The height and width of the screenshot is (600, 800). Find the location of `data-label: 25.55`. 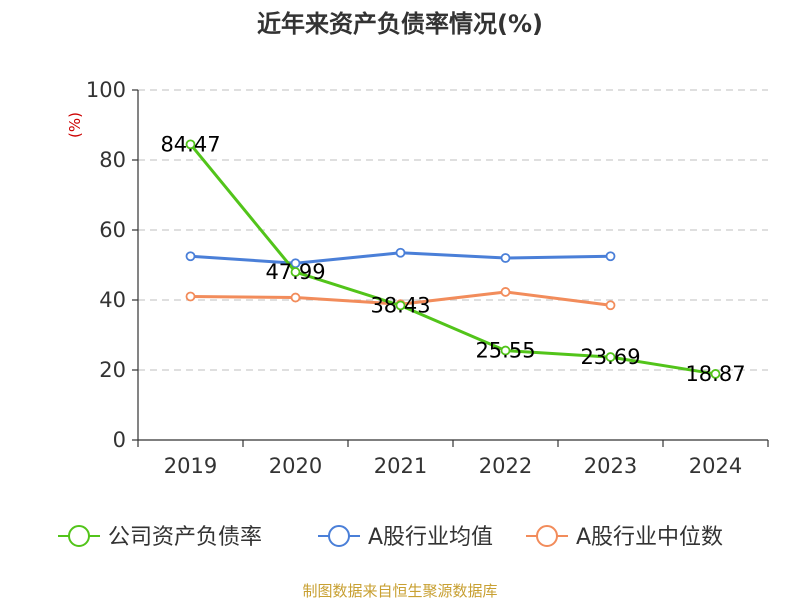

data-label: 25.55 is located at coordinates (505, 351).